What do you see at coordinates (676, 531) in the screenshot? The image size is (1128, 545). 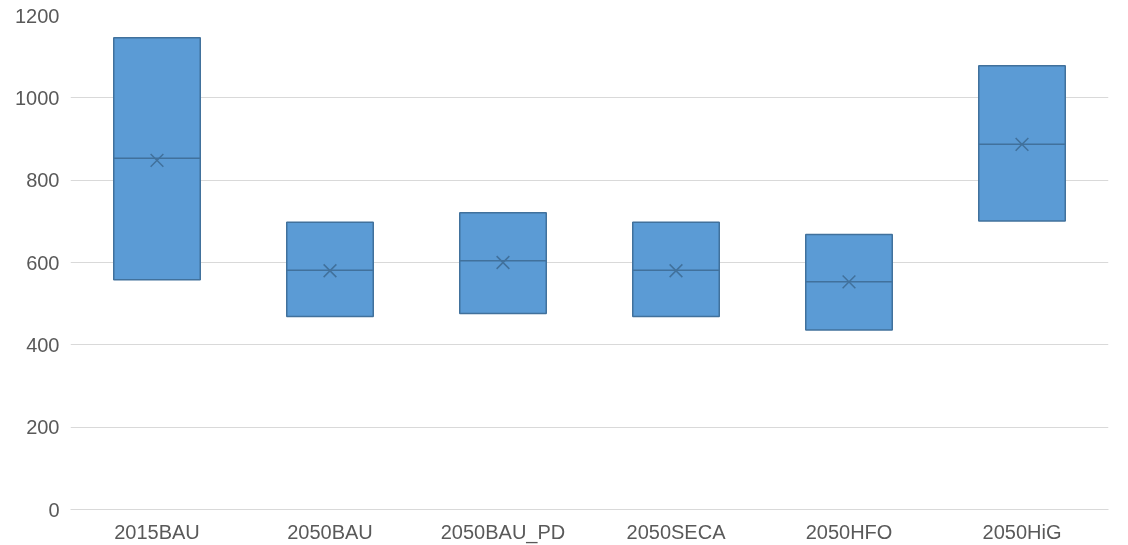 I see `x-tick-label: 2050SECA` at bounding box center [676, 531].